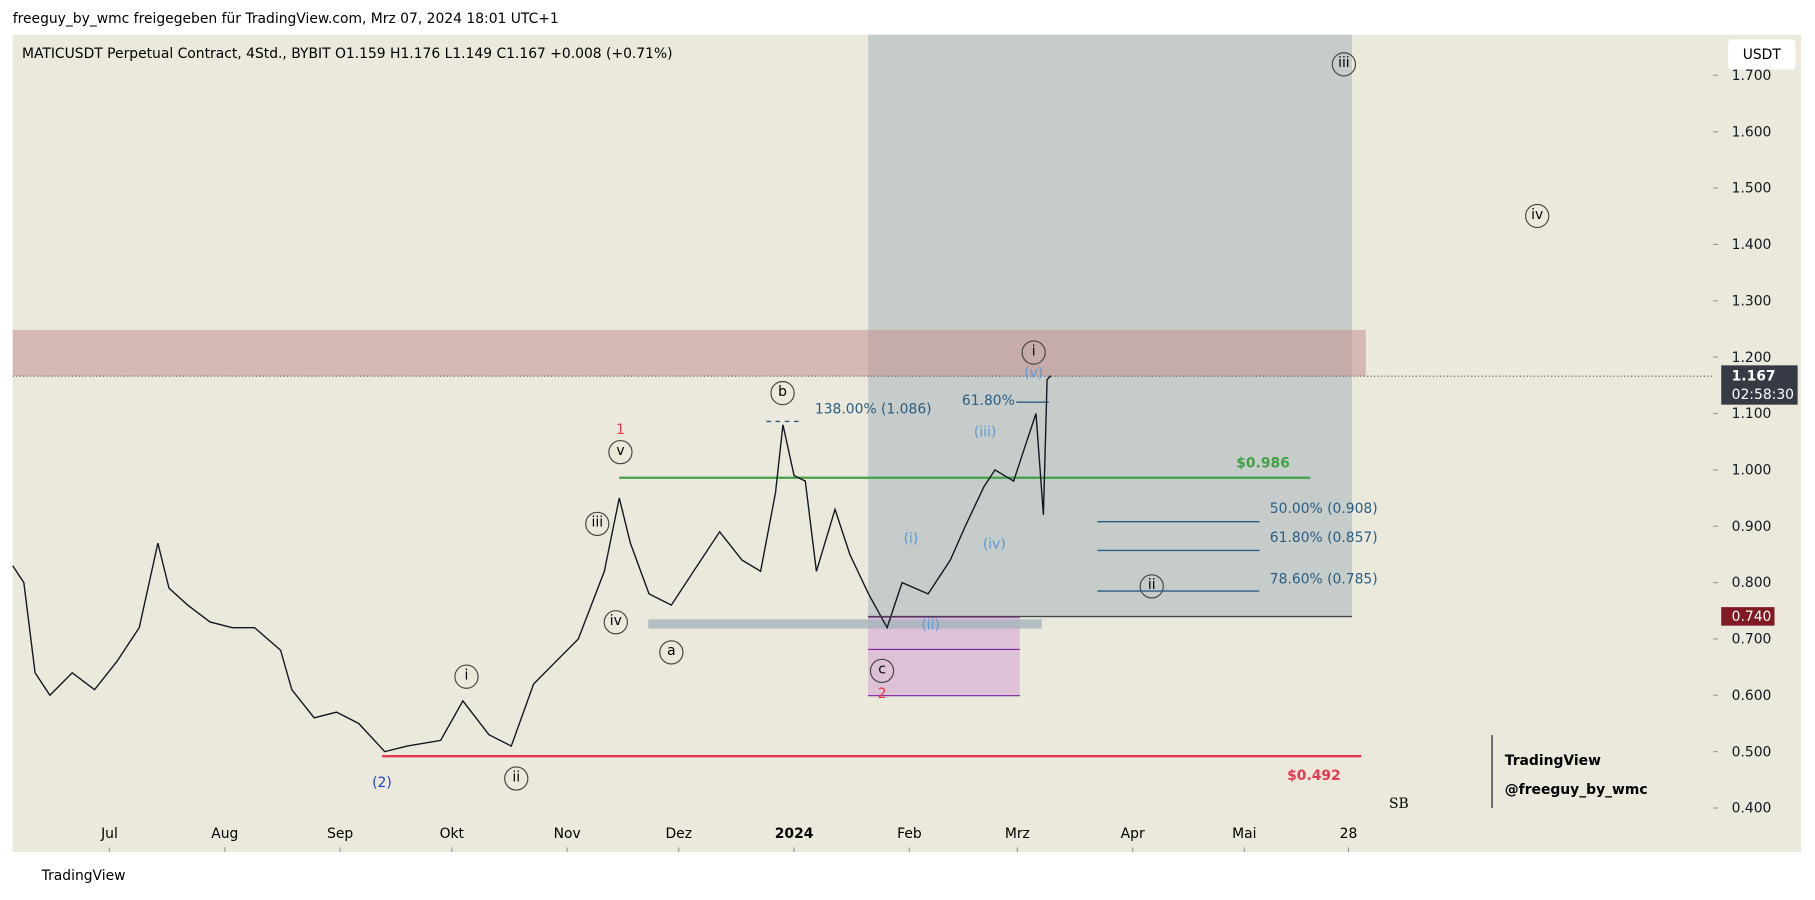 This screenshot has height=900, width=1815. Describe the element at coordinates (1752, 617) in the screenshot. I see `stop-price: 0.740` at that location.